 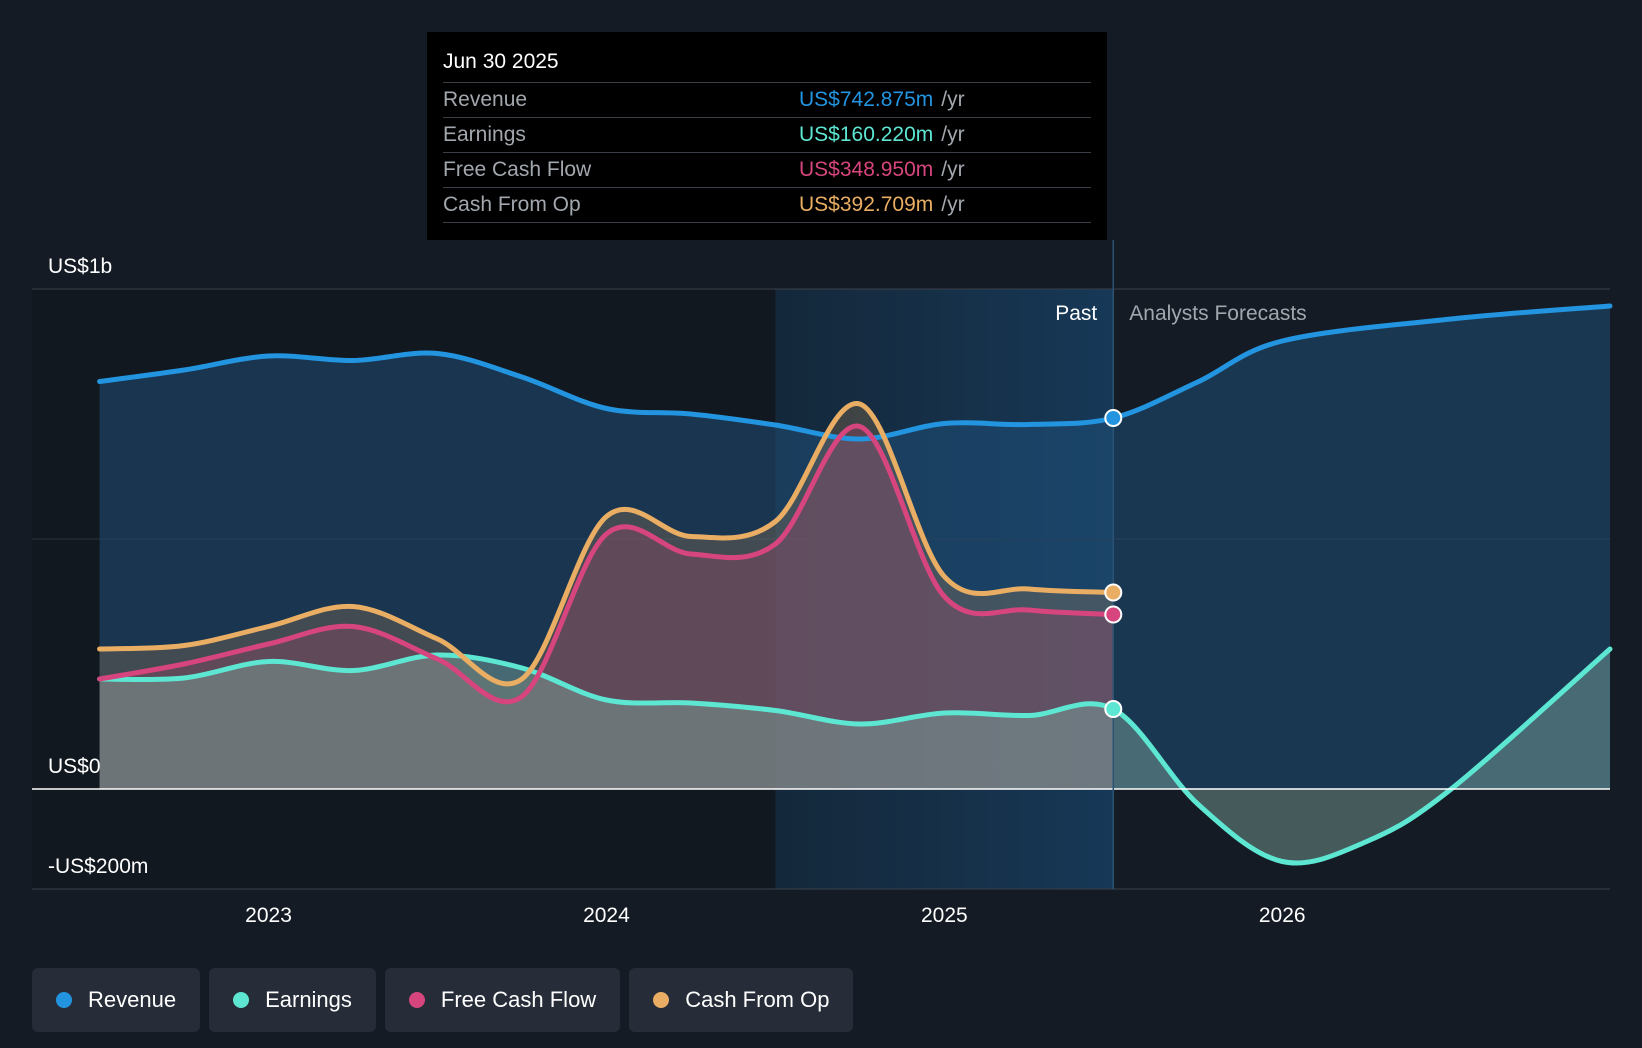 I want to click on tooltip-date: Jun 30 2025, so click(x=501, y=61).